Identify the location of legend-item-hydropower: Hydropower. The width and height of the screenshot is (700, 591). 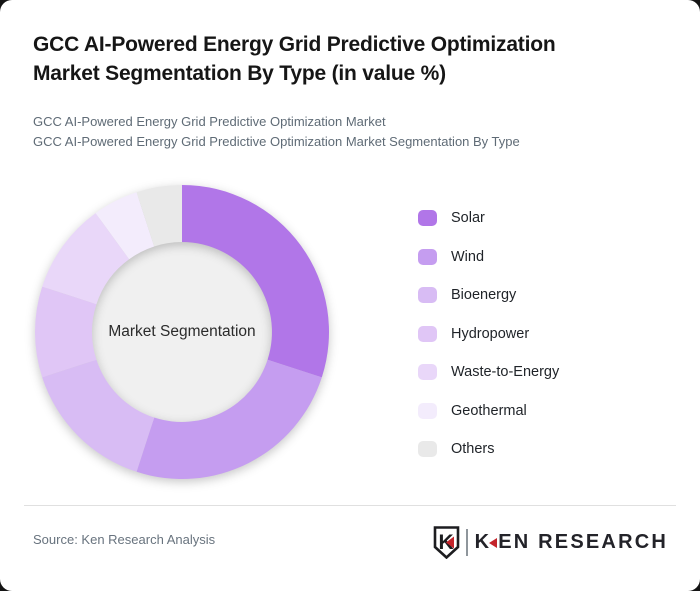
(488, 333).